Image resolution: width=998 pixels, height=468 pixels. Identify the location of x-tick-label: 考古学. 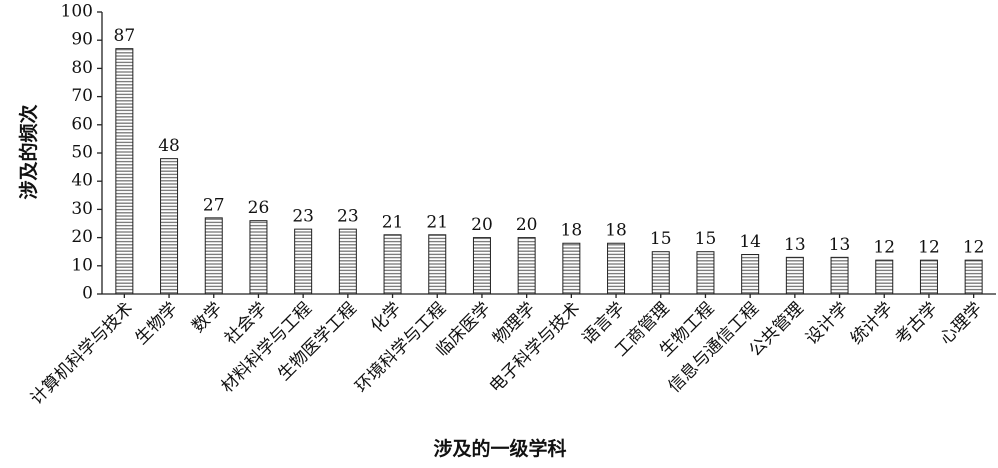
(916, 324).